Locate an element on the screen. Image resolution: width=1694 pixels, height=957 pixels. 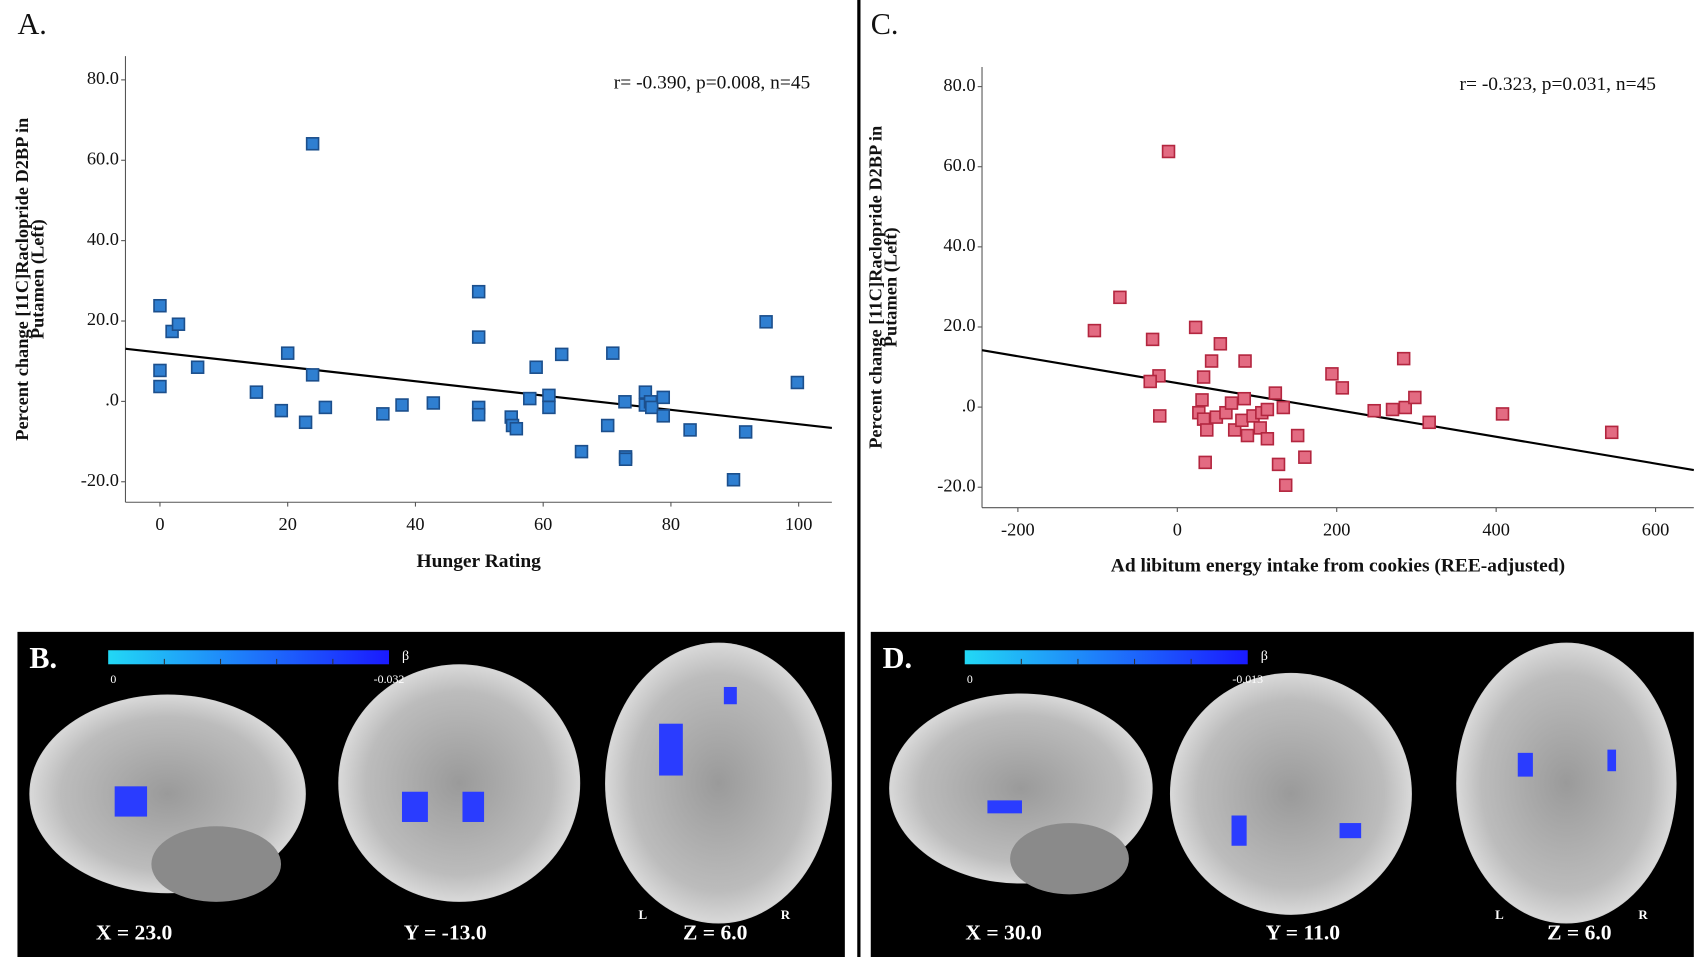
orientation-label: R is located at coordinates (1643, 914).